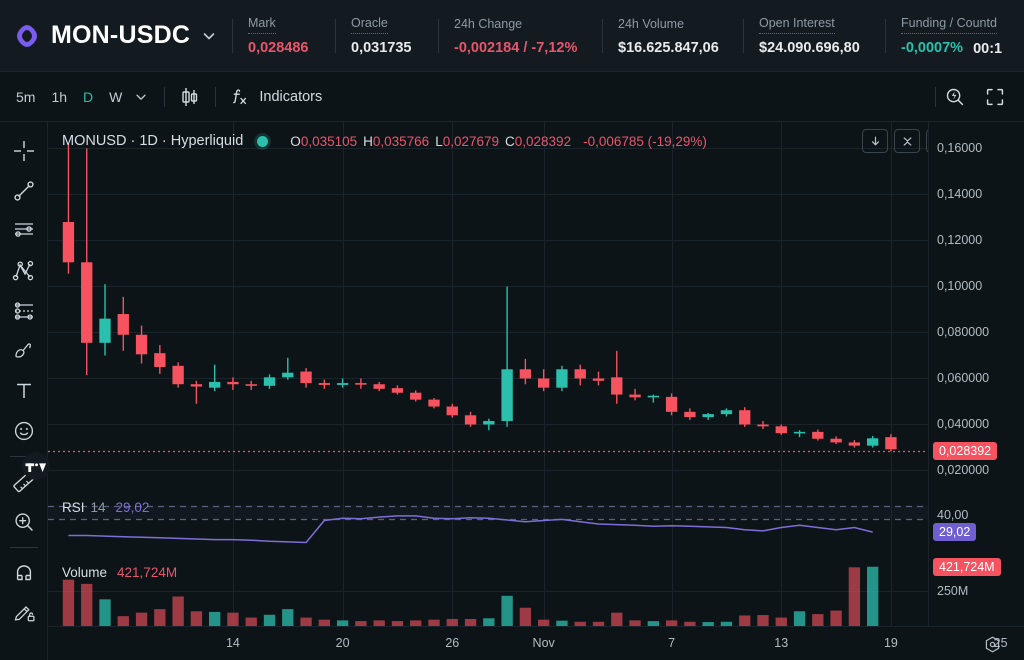 The height and width of the screenshot is (660, 1024). Describe the element at coordinates (291, 96) in the screenshot. I see `indicators-button: Indicators` at that location.